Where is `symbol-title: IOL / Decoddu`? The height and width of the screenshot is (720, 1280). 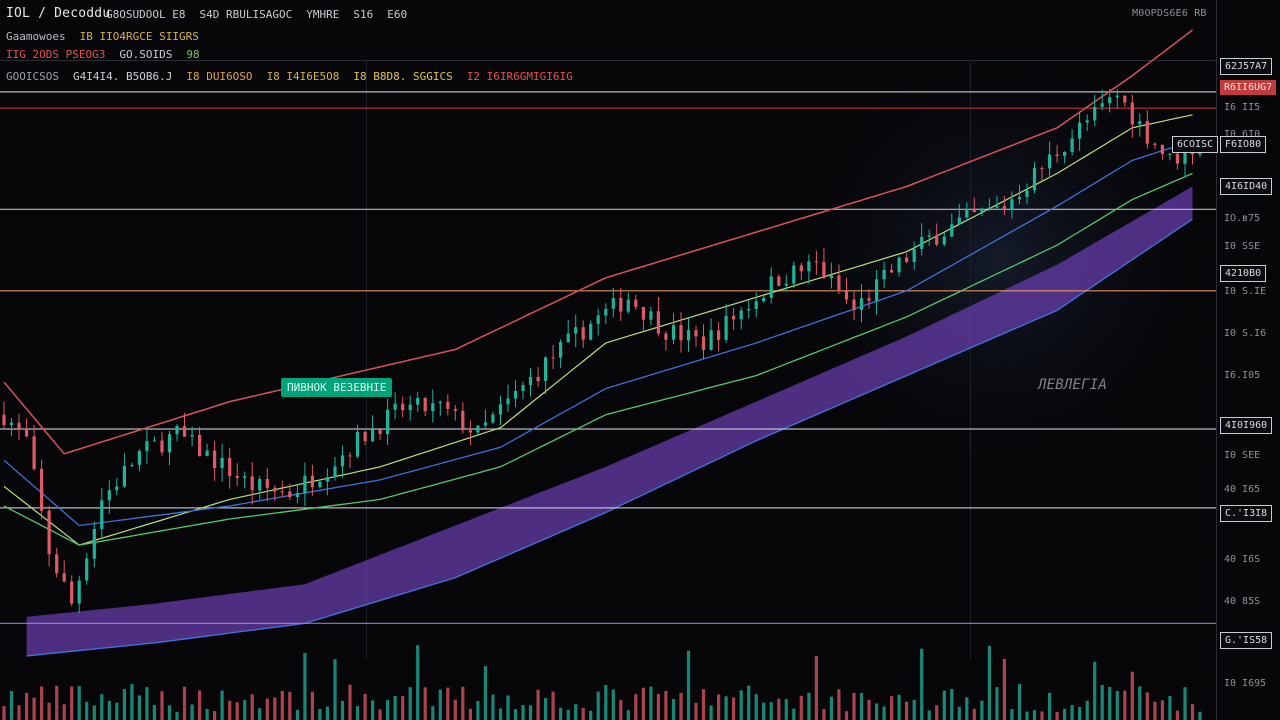 symbol-title: IOL / Decoddu is located at coordinates (58, 13).